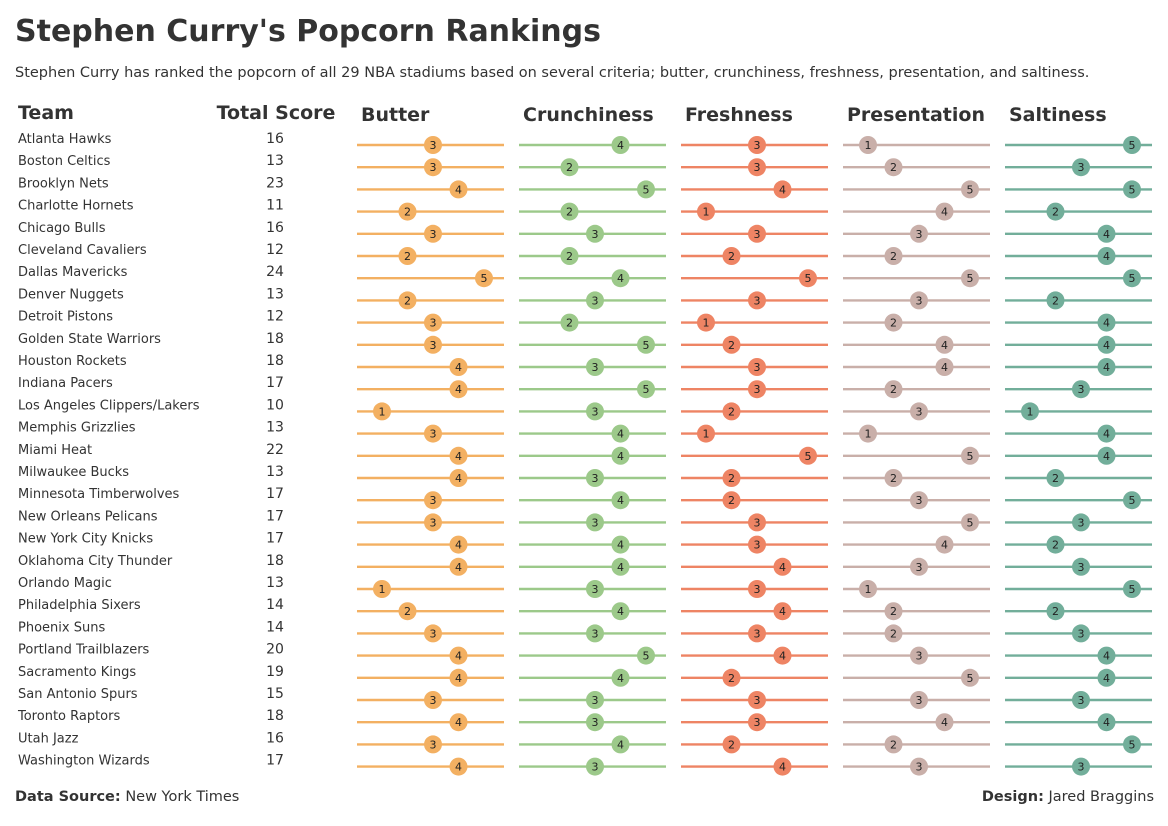  What do you see at coordinates (275, 405) in the screenshot?
I see `total-score-value: 10` at bounding box center [275, 405].